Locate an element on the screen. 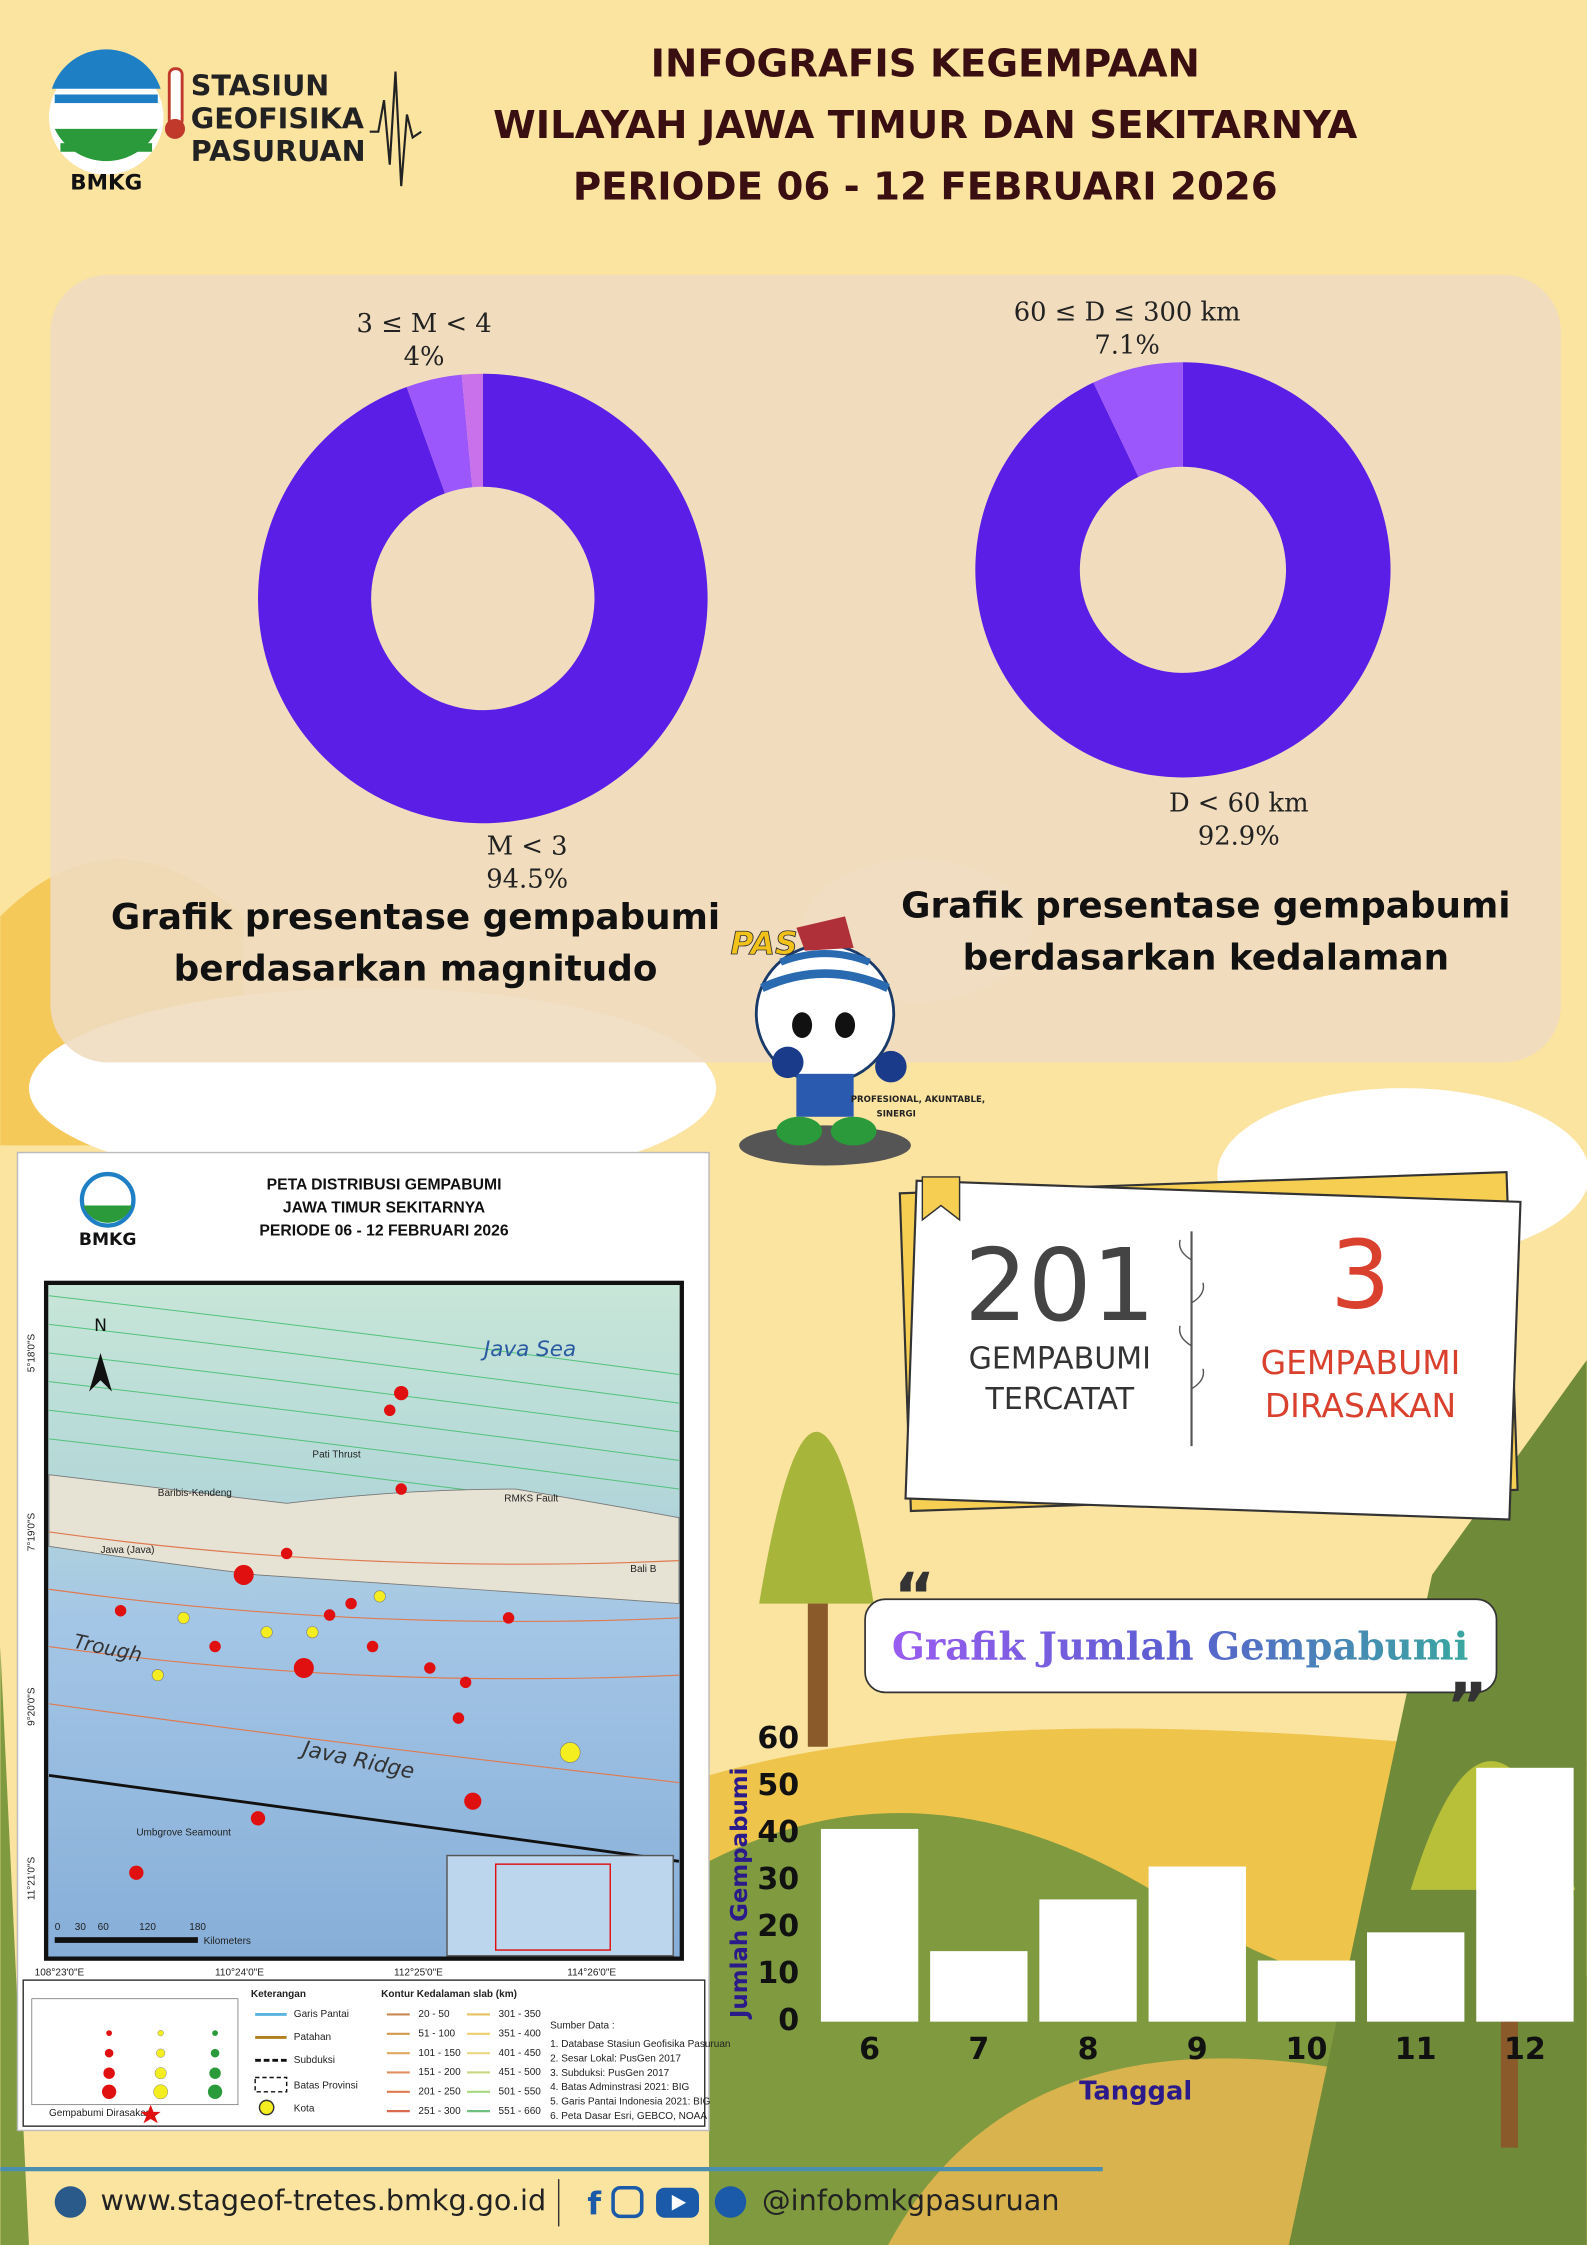 The width and height of the screenshot is (1587, 2245). contour-label: 301 - 350 is located at coordinates (520, 2014).